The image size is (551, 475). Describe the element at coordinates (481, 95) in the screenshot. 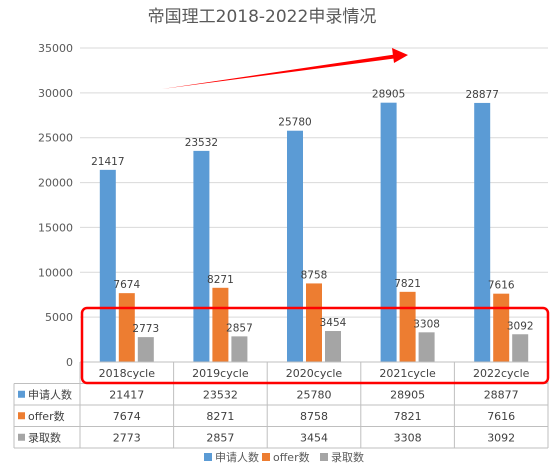

I see `data-label: 28877` at that location.